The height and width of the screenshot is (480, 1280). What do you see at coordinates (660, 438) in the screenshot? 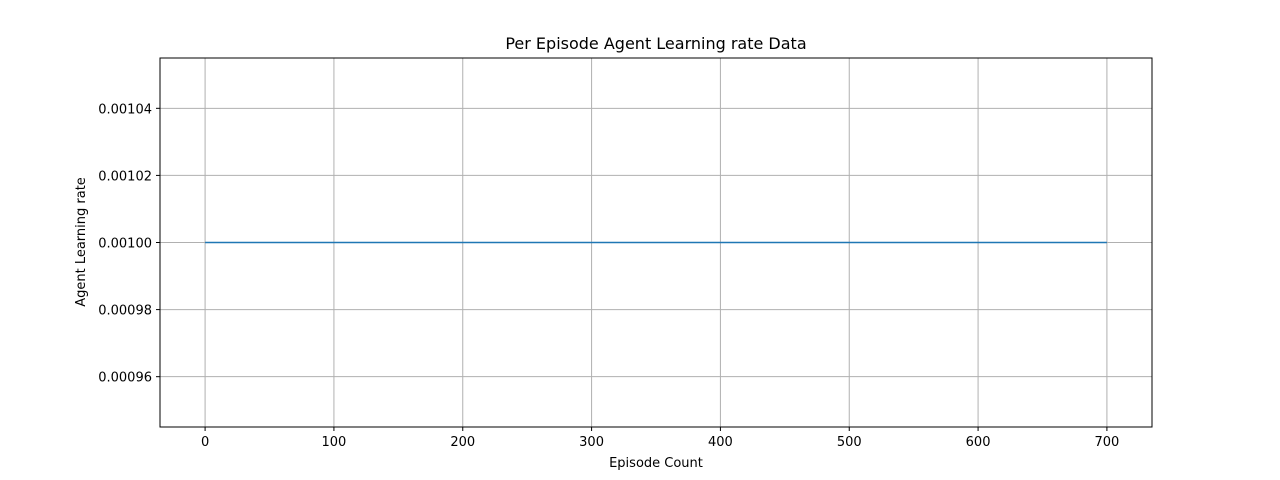
I see `x-axis: 0 100 200 300 400 500 600 700` at bounding box center [660, 438].